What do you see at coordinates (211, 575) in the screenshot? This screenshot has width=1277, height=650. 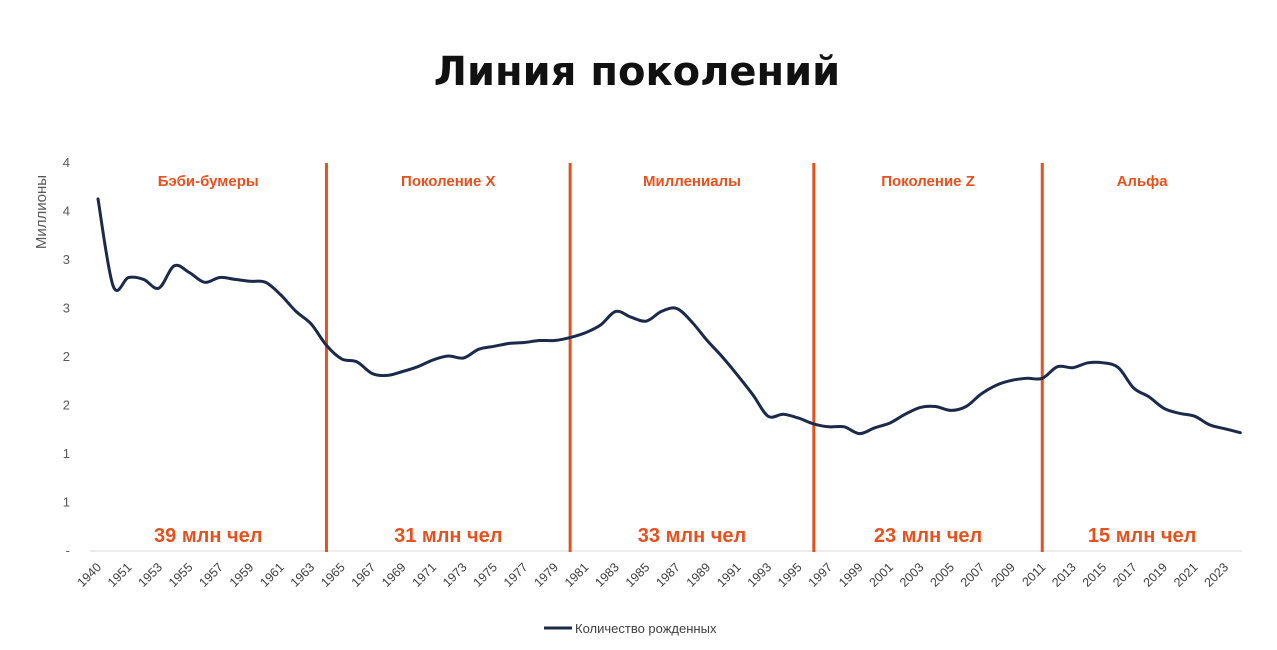 I see `x-tick-label: 1957` at bounding box center [211, 575].